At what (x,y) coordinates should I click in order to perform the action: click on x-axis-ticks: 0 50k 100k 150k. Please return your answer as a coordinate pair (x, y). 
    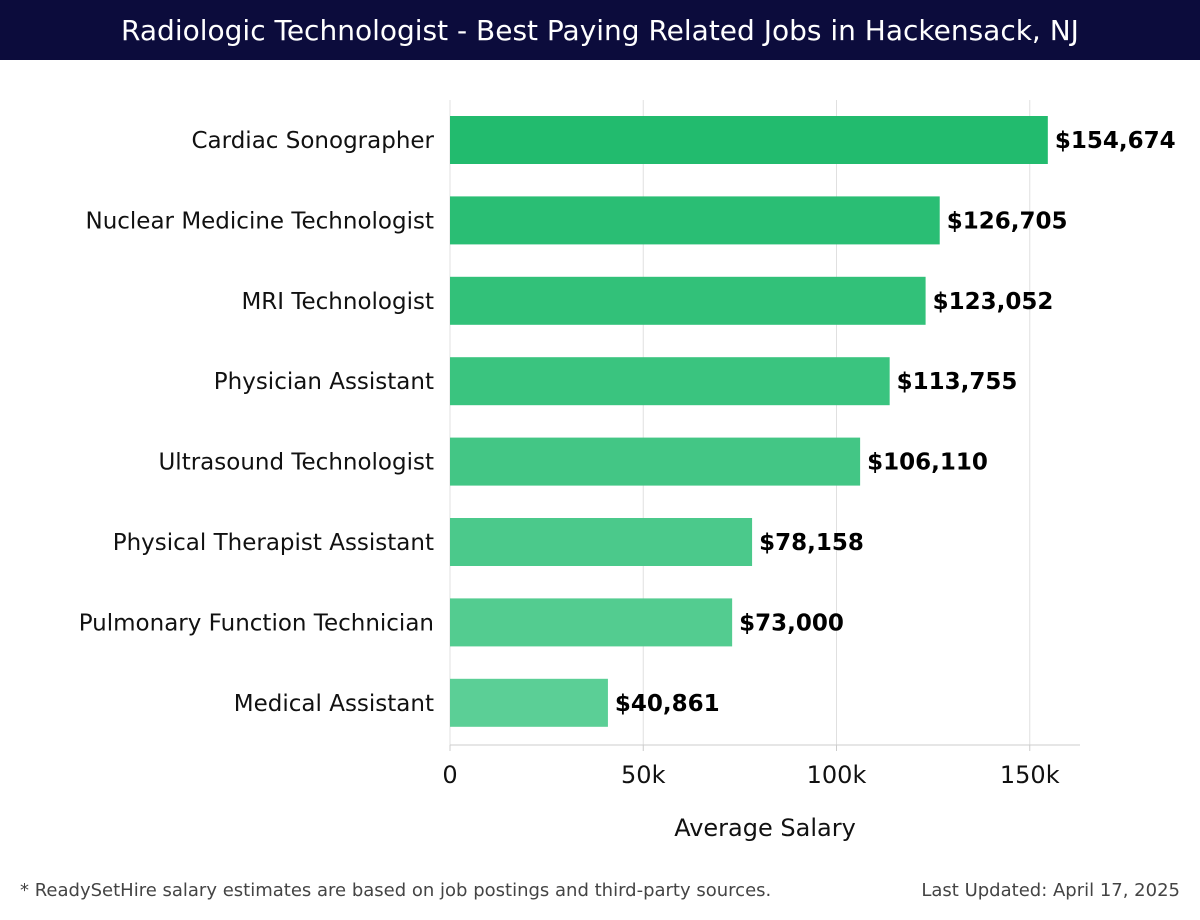
    Looking at the image, I should click on (761, 766).